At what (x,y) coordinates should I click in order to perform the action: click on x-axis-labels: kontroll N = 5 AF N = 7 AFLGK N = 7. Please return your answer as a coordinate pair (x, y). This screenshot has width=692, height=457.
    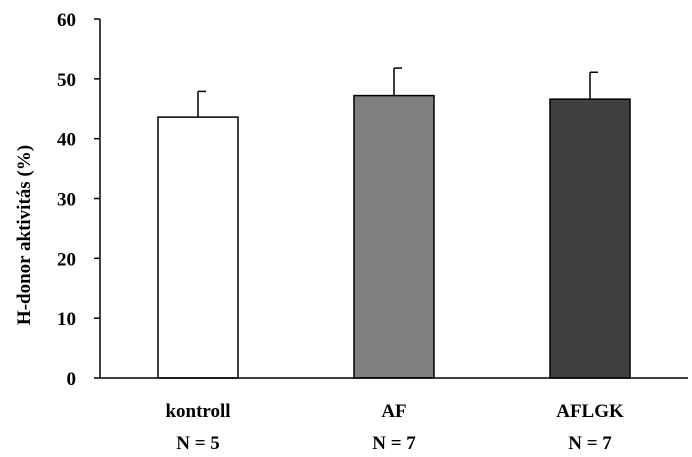
    Looking at the image, I should click on (394, 427).